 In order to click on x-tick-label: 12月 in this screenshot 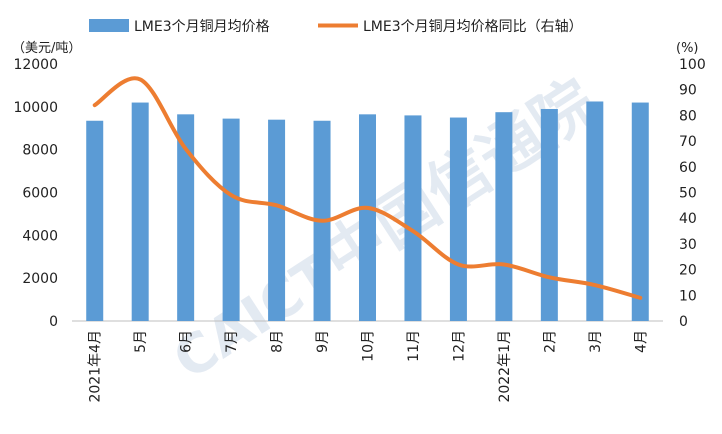, I will do `click(459, 346)`.